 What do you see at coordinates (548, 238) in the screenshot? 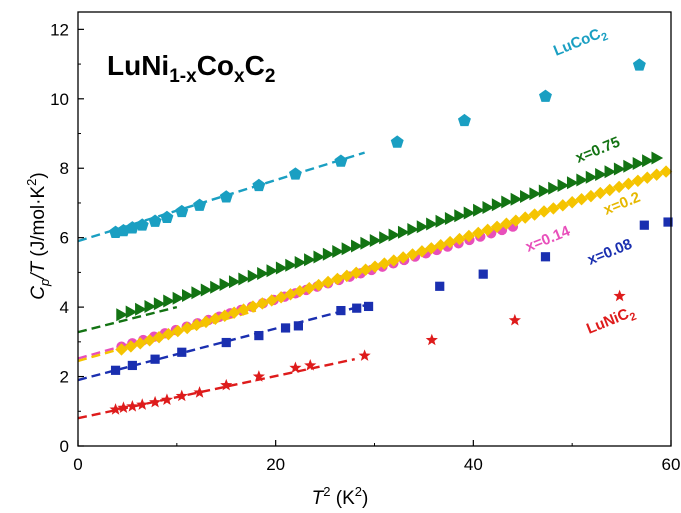
I see `series-label-x014: x=0.14` at bounding box center [548, 238].